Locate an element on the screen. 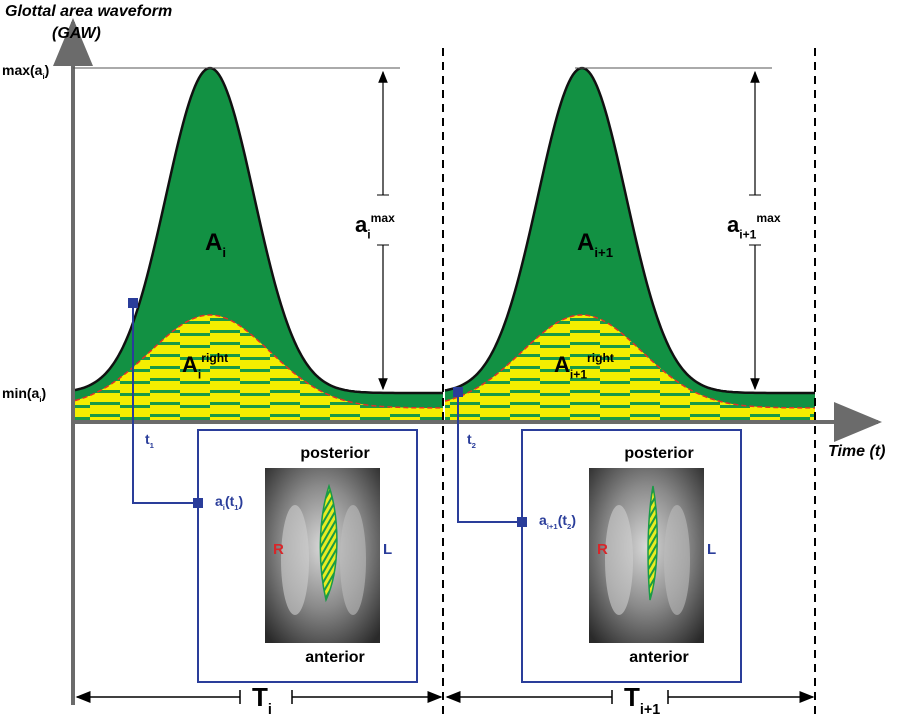 This screenshot has width=900, height=720. right-area-label: Airight is located at coordinates (205, 366).